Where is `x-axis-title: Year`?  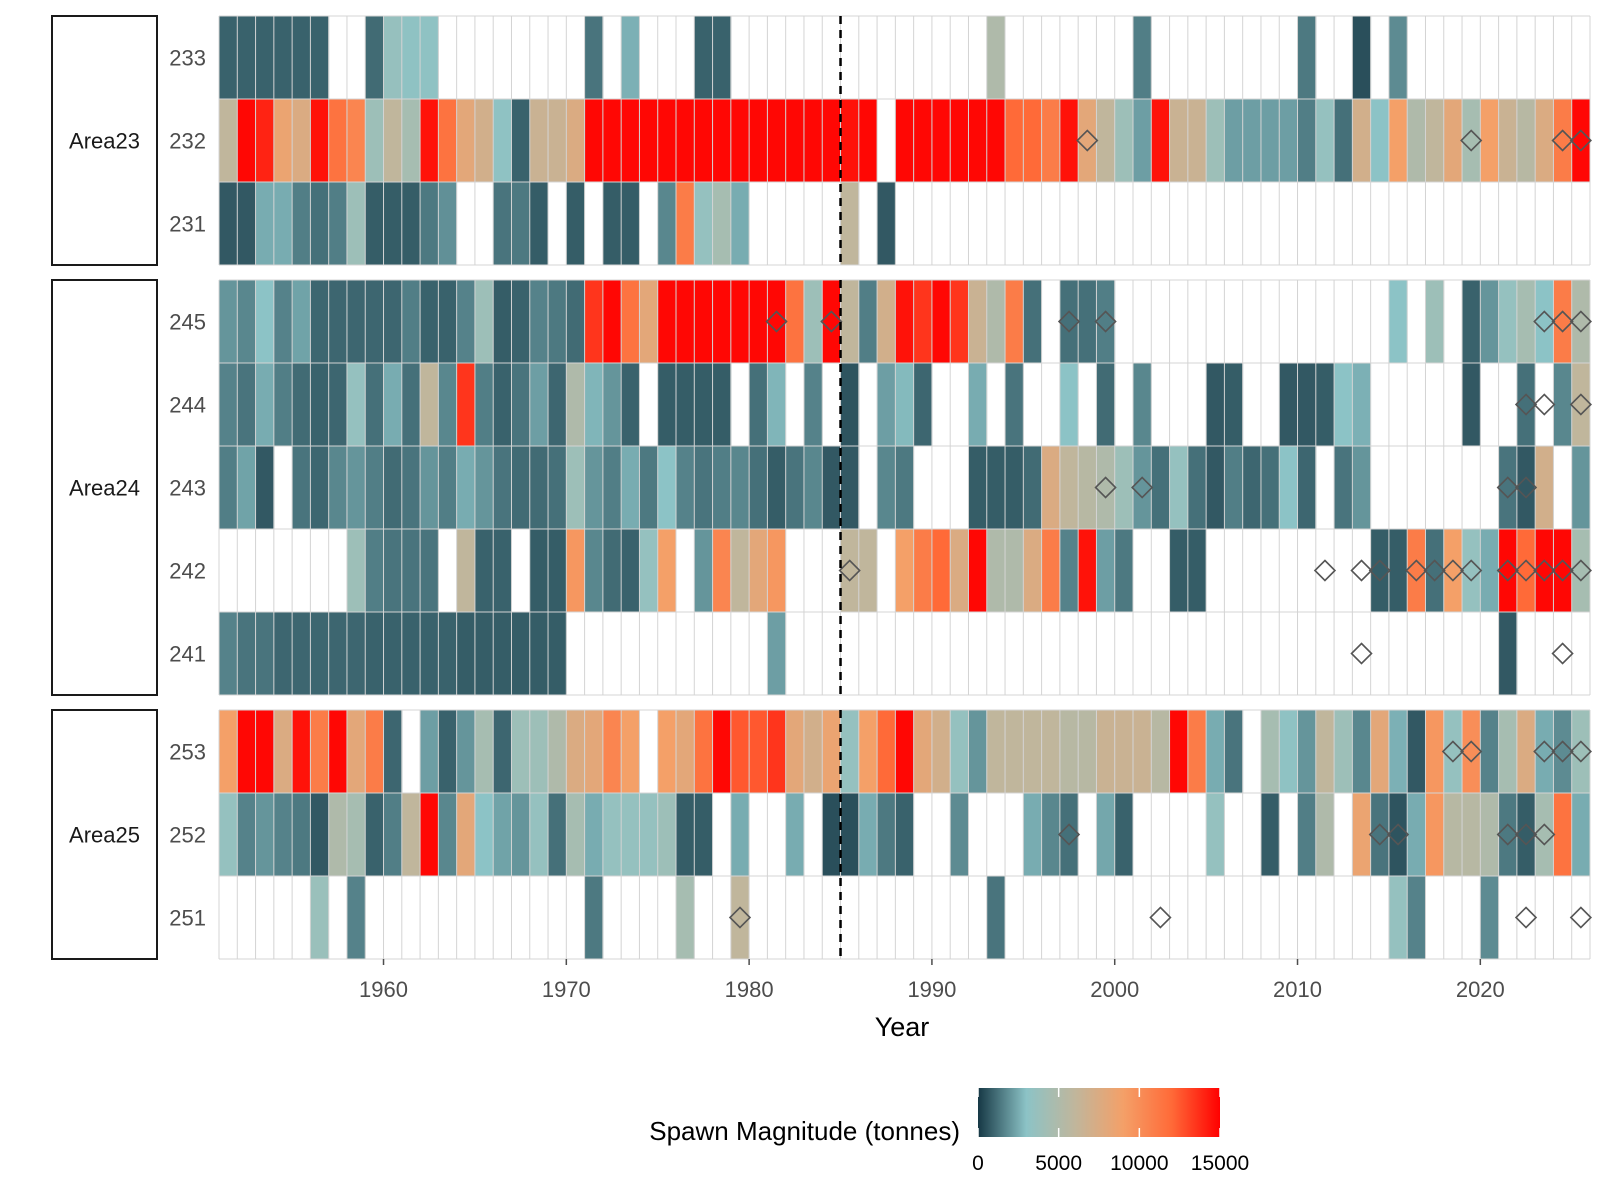
x-axis-title: Year is located at coordinates (902, 1027).